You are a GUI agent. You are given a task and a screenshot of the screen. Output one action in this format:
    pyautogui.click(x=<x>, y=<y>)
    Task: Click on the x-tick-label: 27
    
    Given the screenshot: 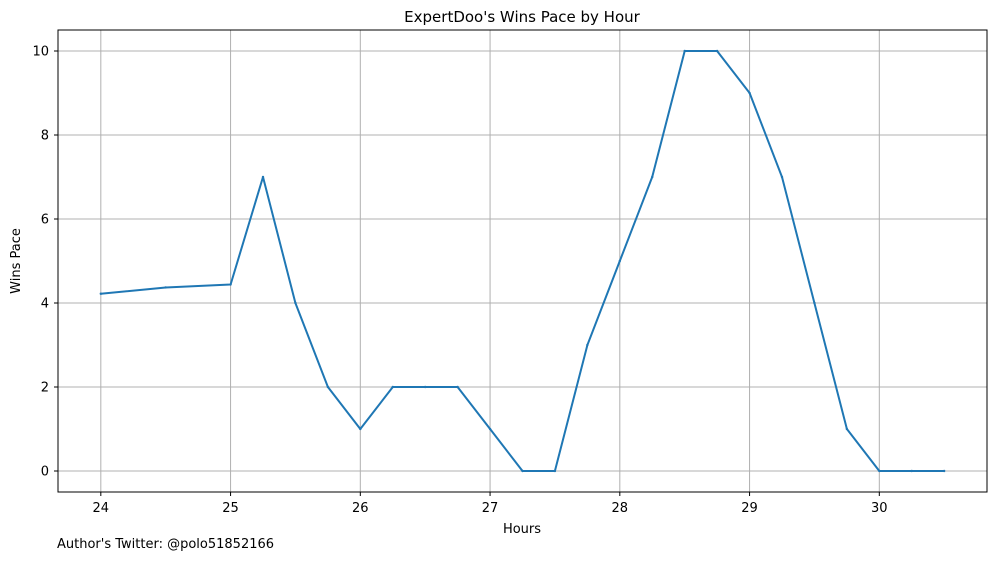 What is the action you would take?
    pyautogui.click(x=490, y=508)
    